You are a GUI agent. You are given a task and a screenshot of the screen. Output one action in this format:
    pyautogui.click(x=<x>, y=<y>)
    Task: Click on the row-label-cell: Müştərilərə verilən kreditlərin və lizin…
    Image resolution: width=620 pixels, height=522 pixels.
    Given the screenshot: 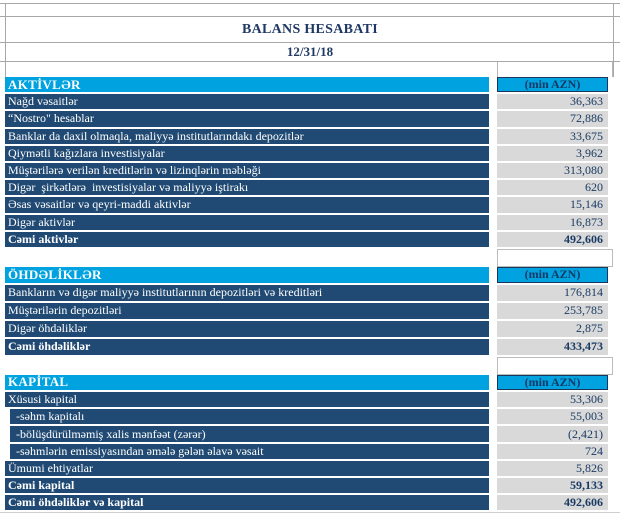 What is the action you would take?
    pyautogui.click(x=247, y=170)
    